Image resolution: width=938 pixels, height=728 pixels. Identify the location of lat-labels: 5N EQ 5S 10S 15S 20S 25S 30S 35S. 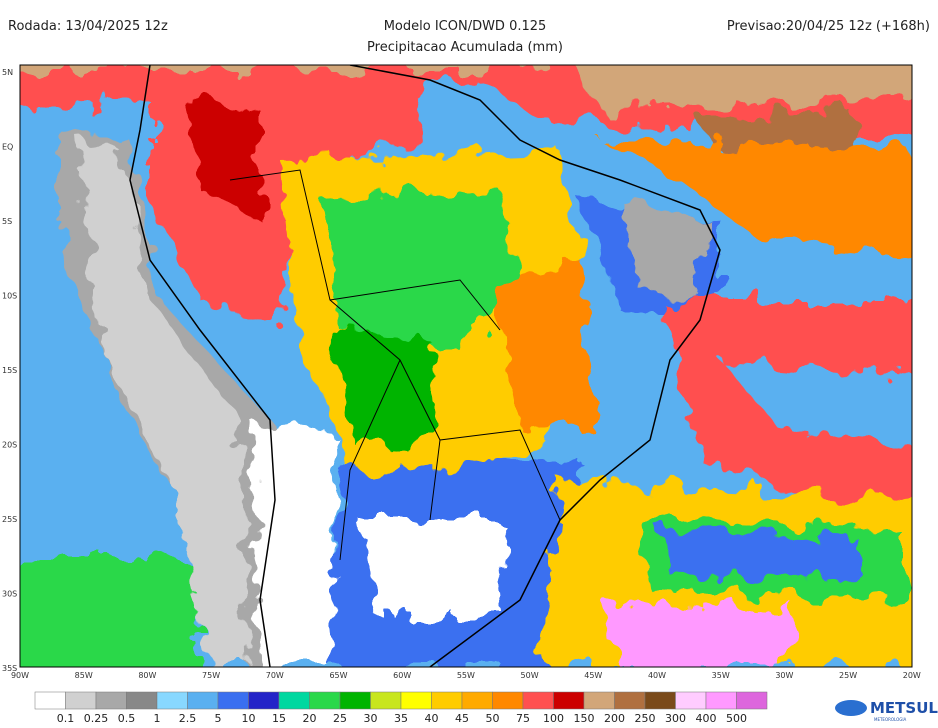
(9, 370).